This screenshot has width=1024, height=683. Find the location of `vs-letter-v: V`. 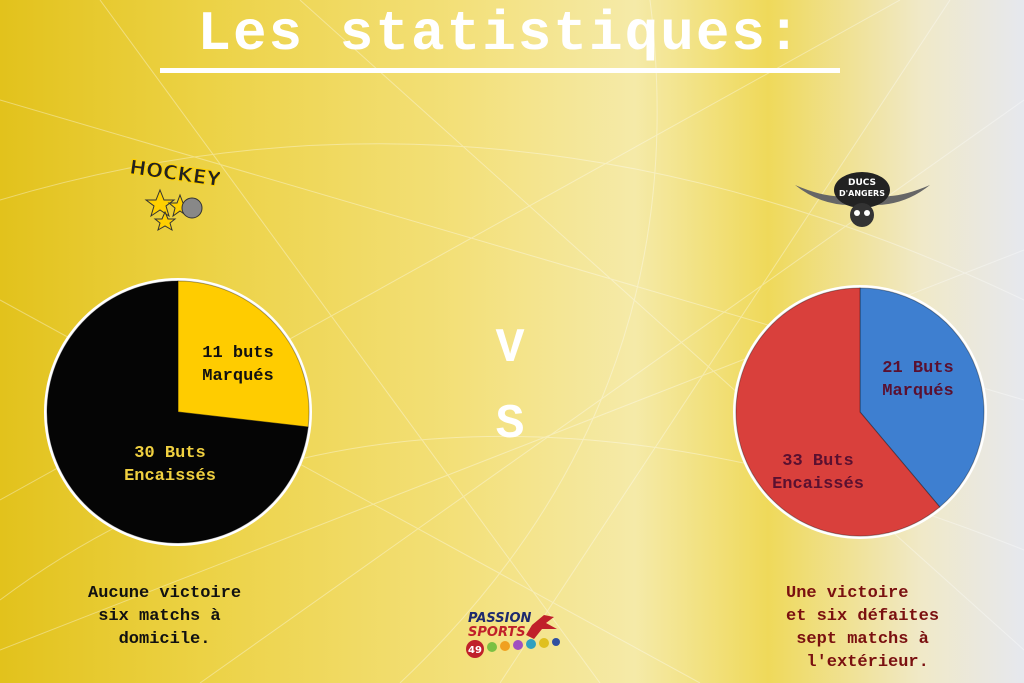

vs-letter-v: V is located at coordinates (510, 349).